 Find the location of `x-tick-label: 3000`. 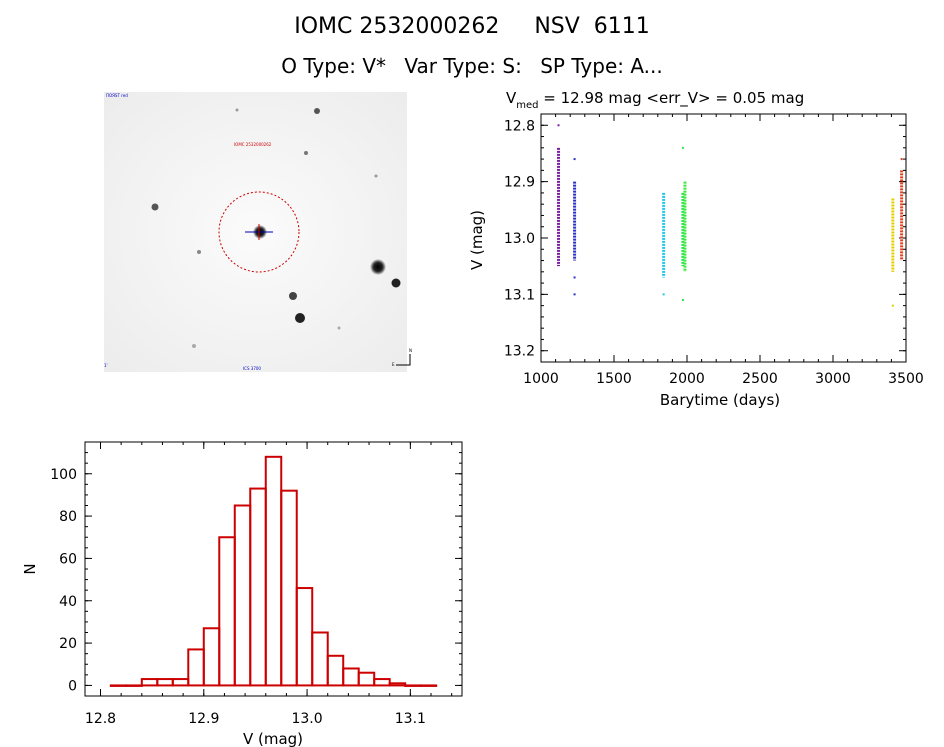

x-tick-label: 3000 is located at coordinates (833, 379).